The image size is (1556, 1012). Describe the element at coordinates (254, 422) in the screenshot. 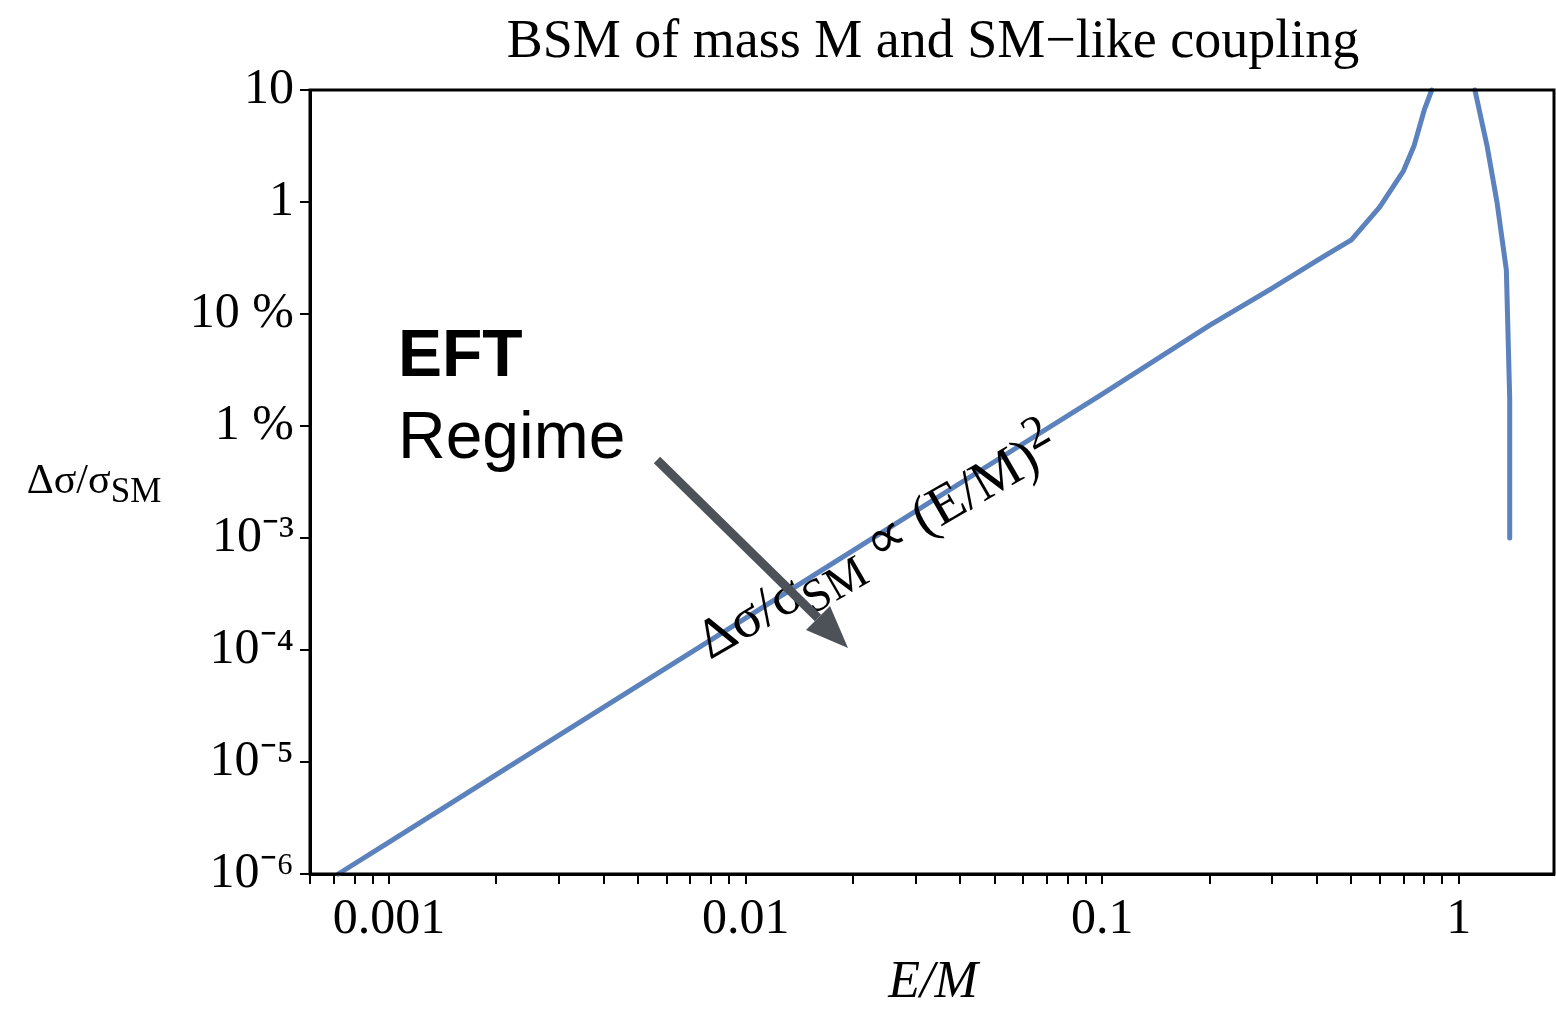

I see `y-tick-label: 1 %` at that location.